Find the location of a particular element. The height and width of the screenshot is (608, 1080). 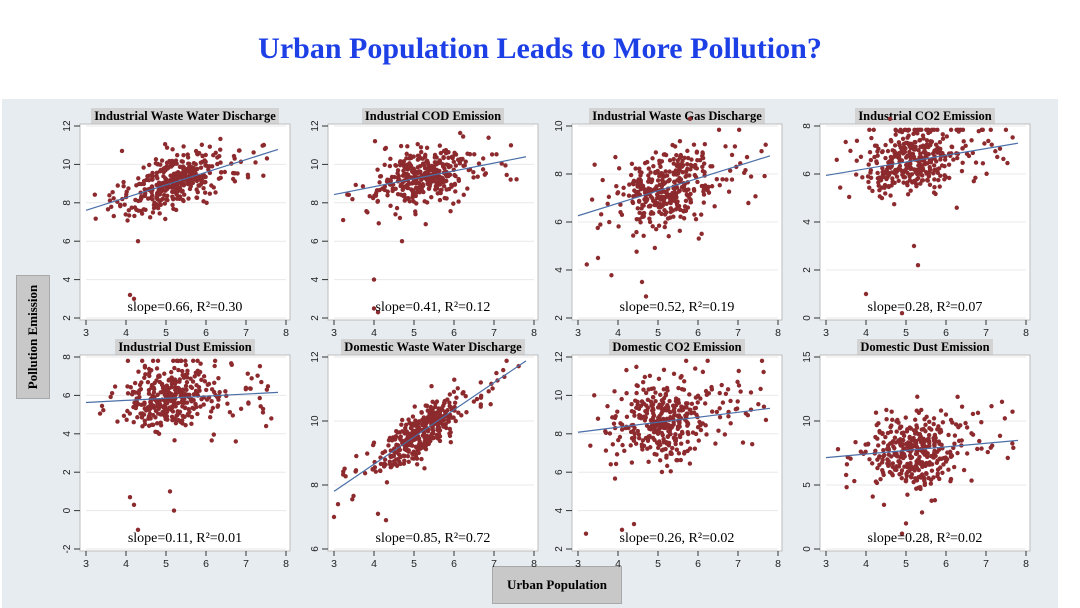

x-tick-label: 6 is located at coordinates (454, 564).